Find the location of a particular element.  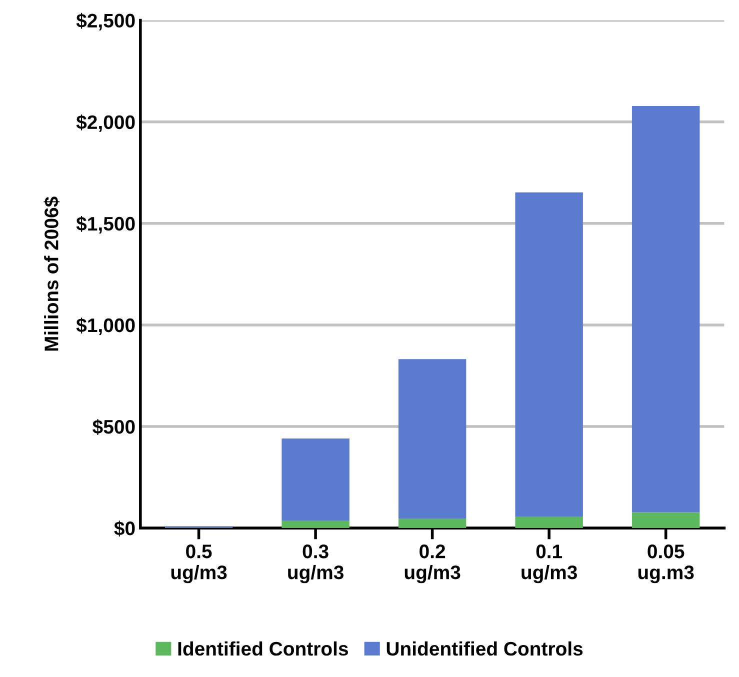

y-tick-label: $500 is located at coordinates (113, 427).